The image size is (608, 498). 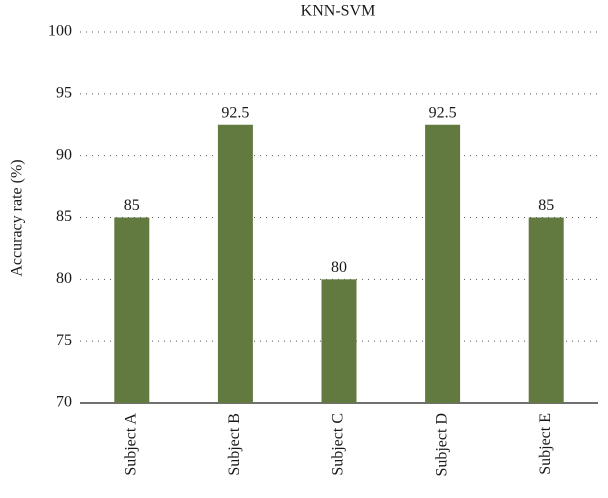 What do you see at coordinates (64, 340) in the screenshot?
I see `y-tick-label: 75` at bounding box center [64, 340].